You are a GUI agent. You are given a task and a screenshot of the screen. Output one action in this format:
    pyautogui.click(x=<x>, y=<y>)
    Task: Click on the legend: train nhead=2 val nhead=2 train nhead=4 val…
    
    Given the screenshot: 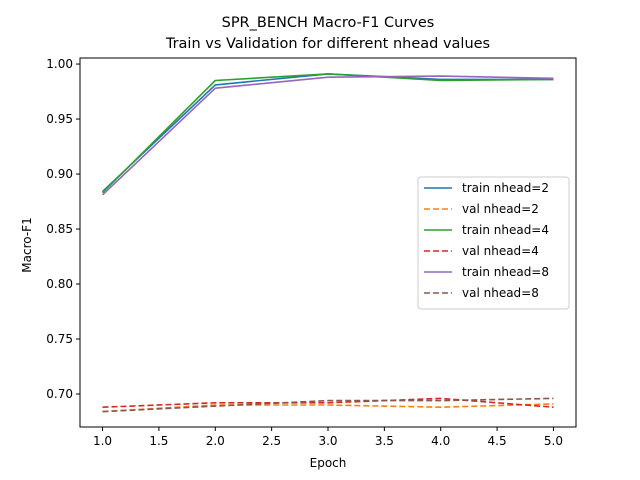 What is the action you would take?
    pyautogui.click(x=493, y=243)
    